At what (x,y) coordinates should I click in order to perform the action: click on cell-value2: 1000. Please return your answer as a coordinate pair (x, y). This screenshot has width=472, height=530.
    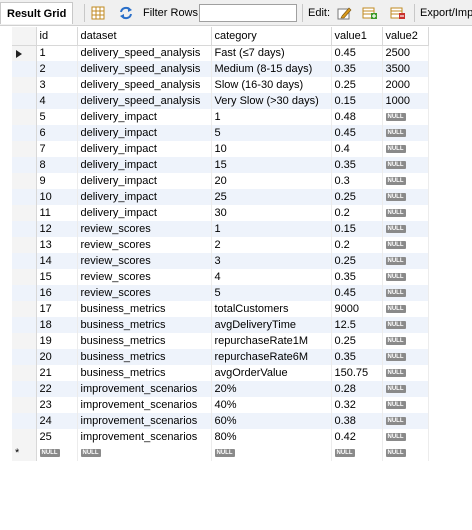
    Looking at the image, I should click on (405, 101).